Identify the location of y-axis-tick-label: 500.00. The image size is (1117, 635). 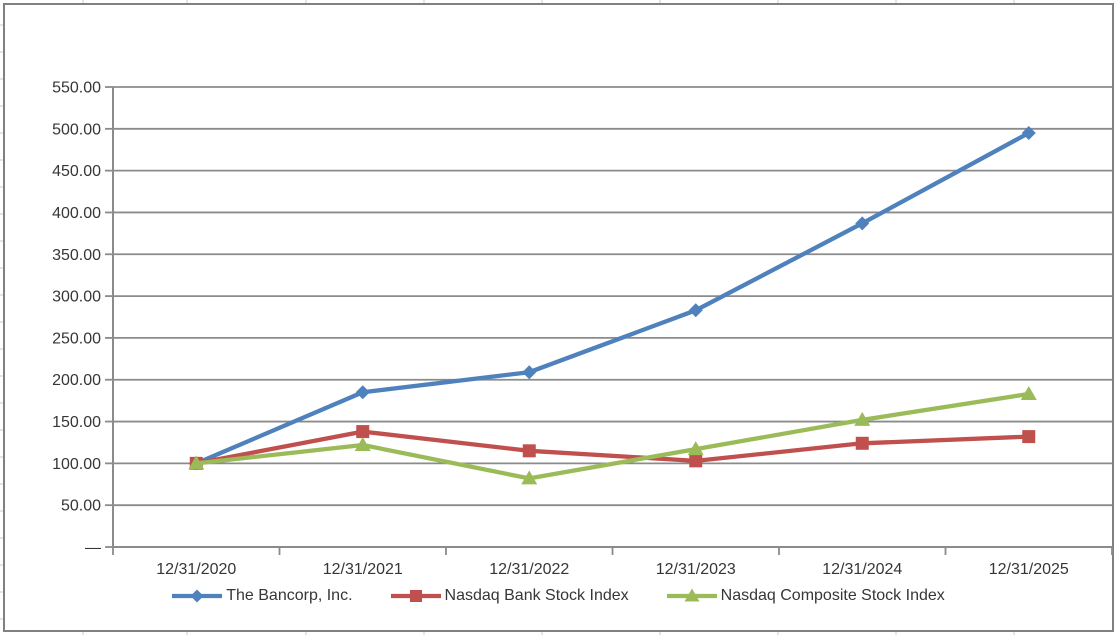
(76, 129).